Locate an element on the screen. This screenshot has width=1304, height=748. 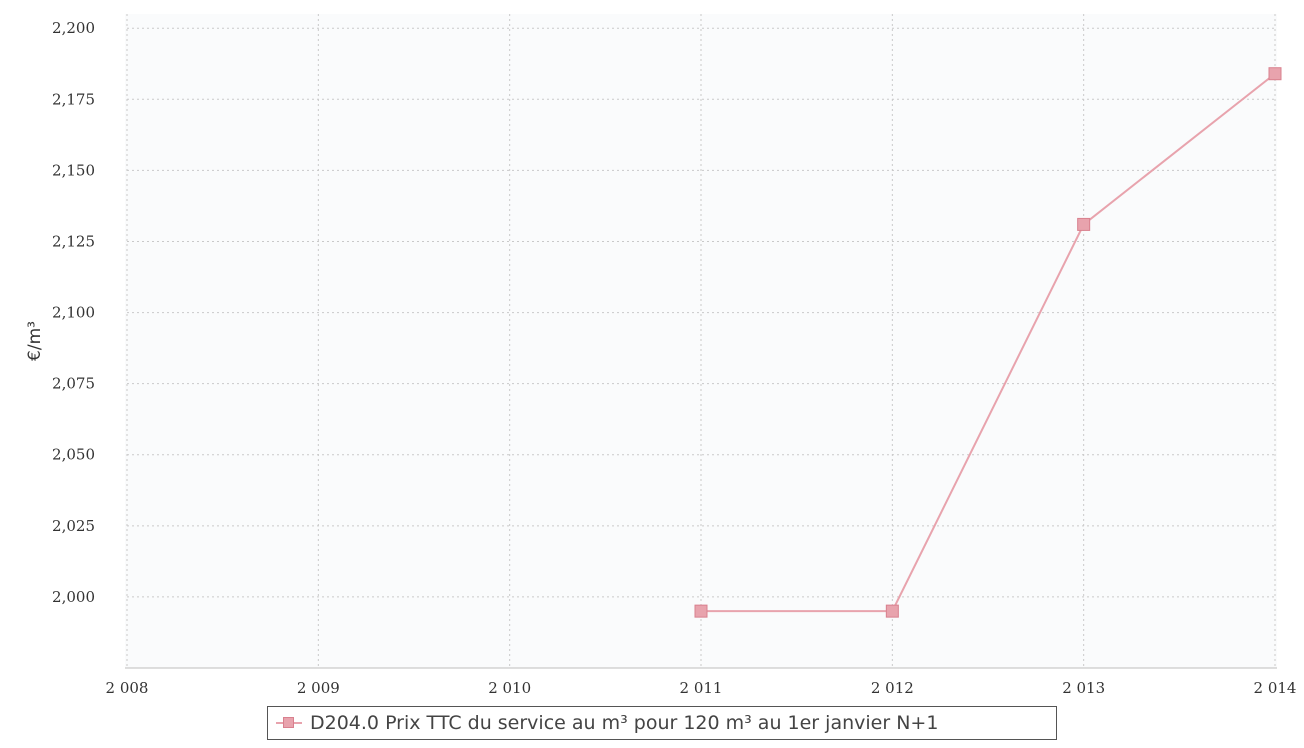
x-tick-label: 2 011 is located at coordinates (701, 688).